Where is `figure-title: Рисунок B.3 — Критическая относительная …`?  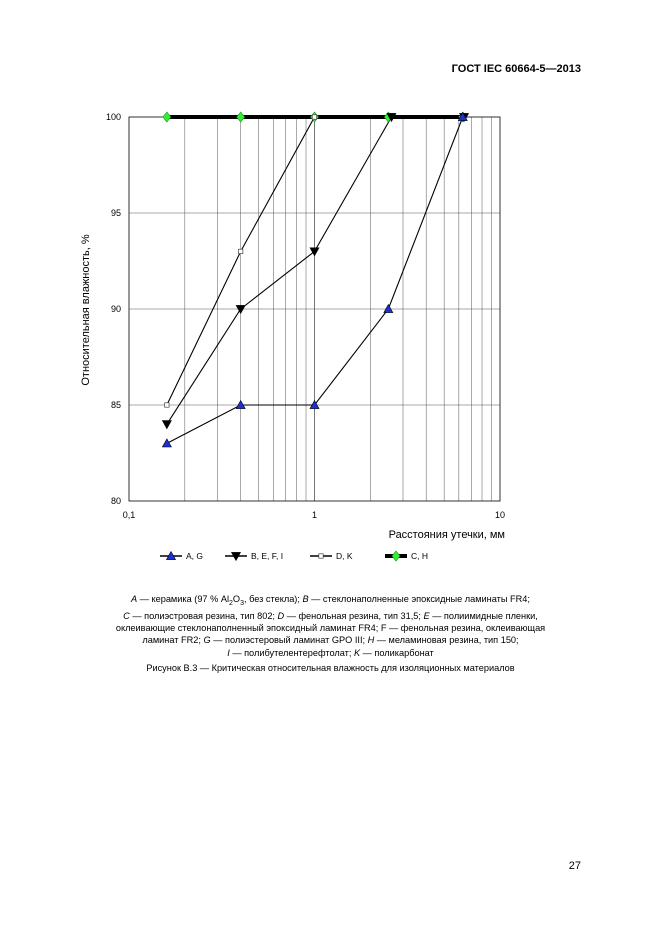
figure-title: Рисунок B.3 — Критическая относительная … is located at coordinates (330, 668).